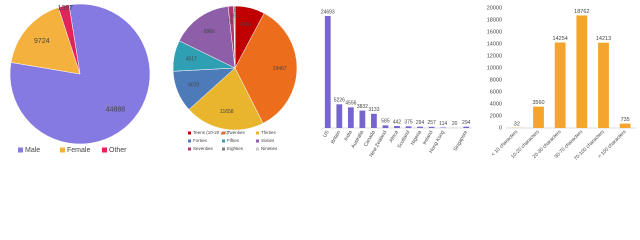 Image resolution: width=640 pixels, height=240 pixels. I want to click on y-tick-label: 6000, so click(496, 92).